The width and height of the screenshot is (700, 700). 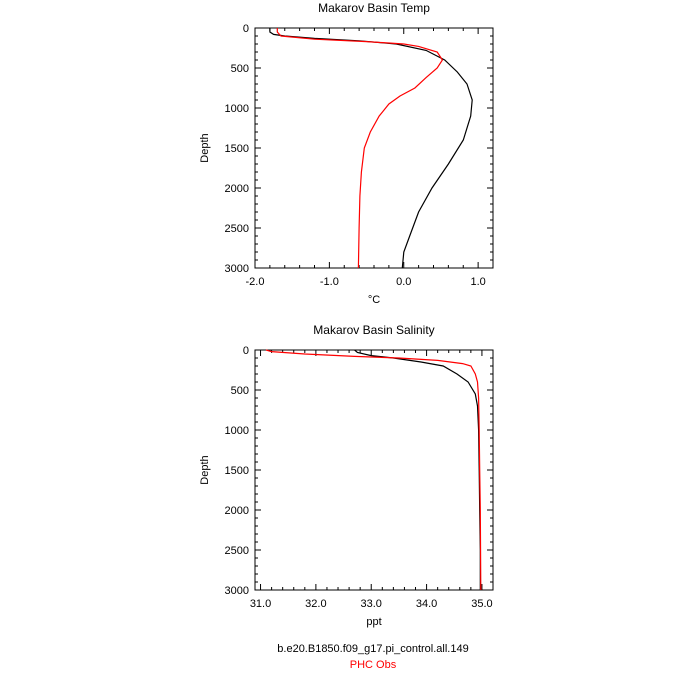 What do you see at coordinates (373, 330) in the screenshot?
I see `chart-title: Makarov Basin Salinity` at bounding box center [373, 330].